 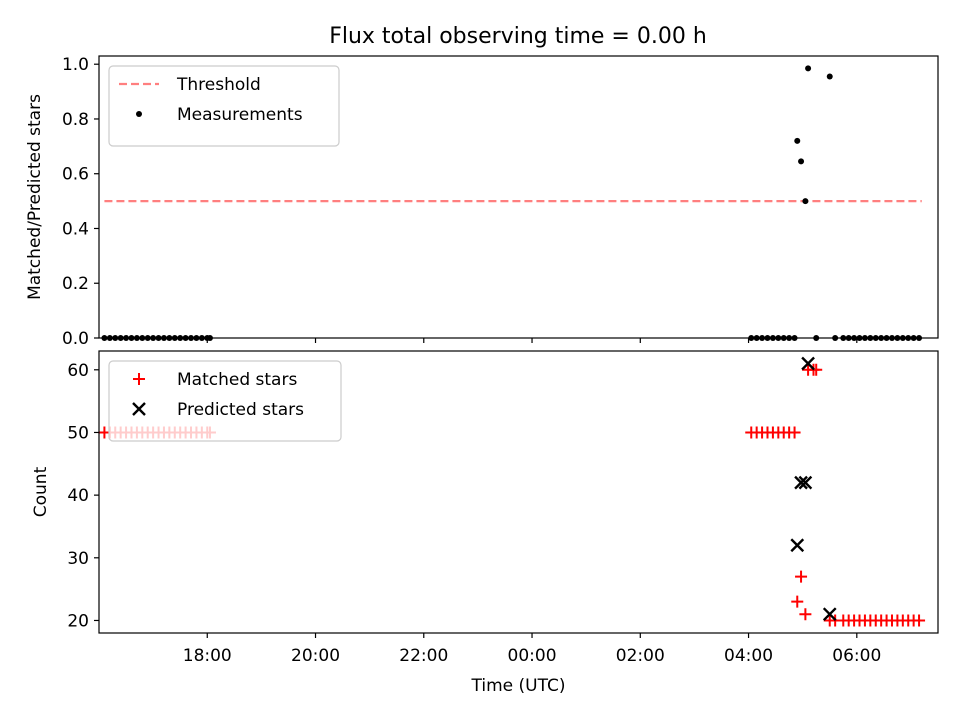 What do you see at coordinates (41, 491) in the screenshot?
I see `y-axis-label: Count` at bounding box center [41, 491].